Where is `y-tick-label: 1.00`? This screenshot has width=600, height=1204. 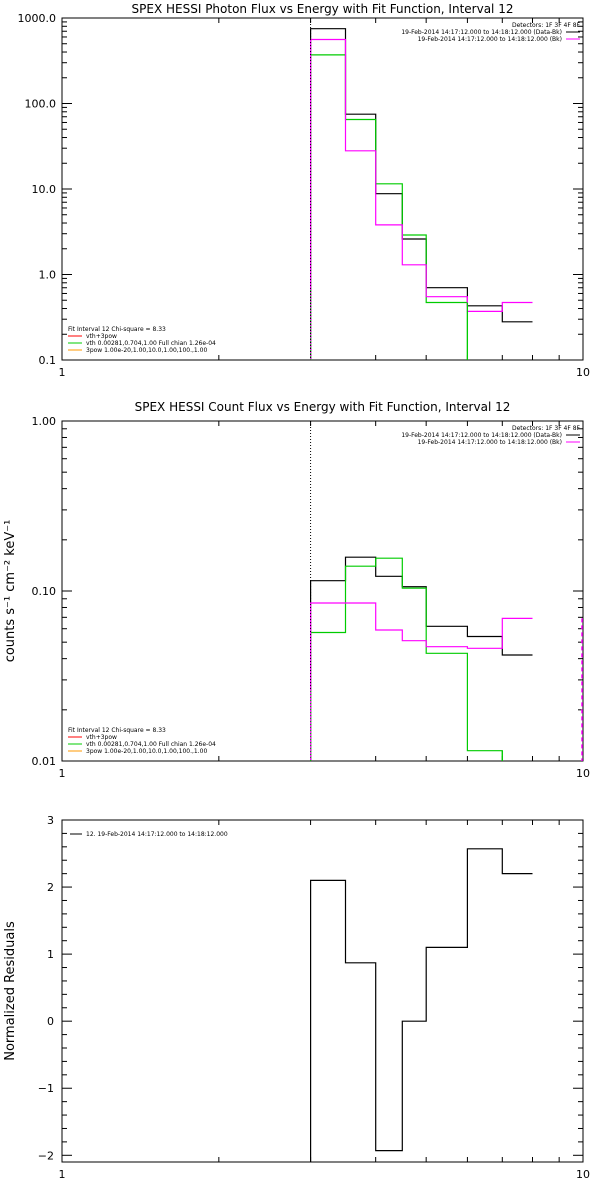 y-tick-label: 1.00 is located at coordinates (44, 421).